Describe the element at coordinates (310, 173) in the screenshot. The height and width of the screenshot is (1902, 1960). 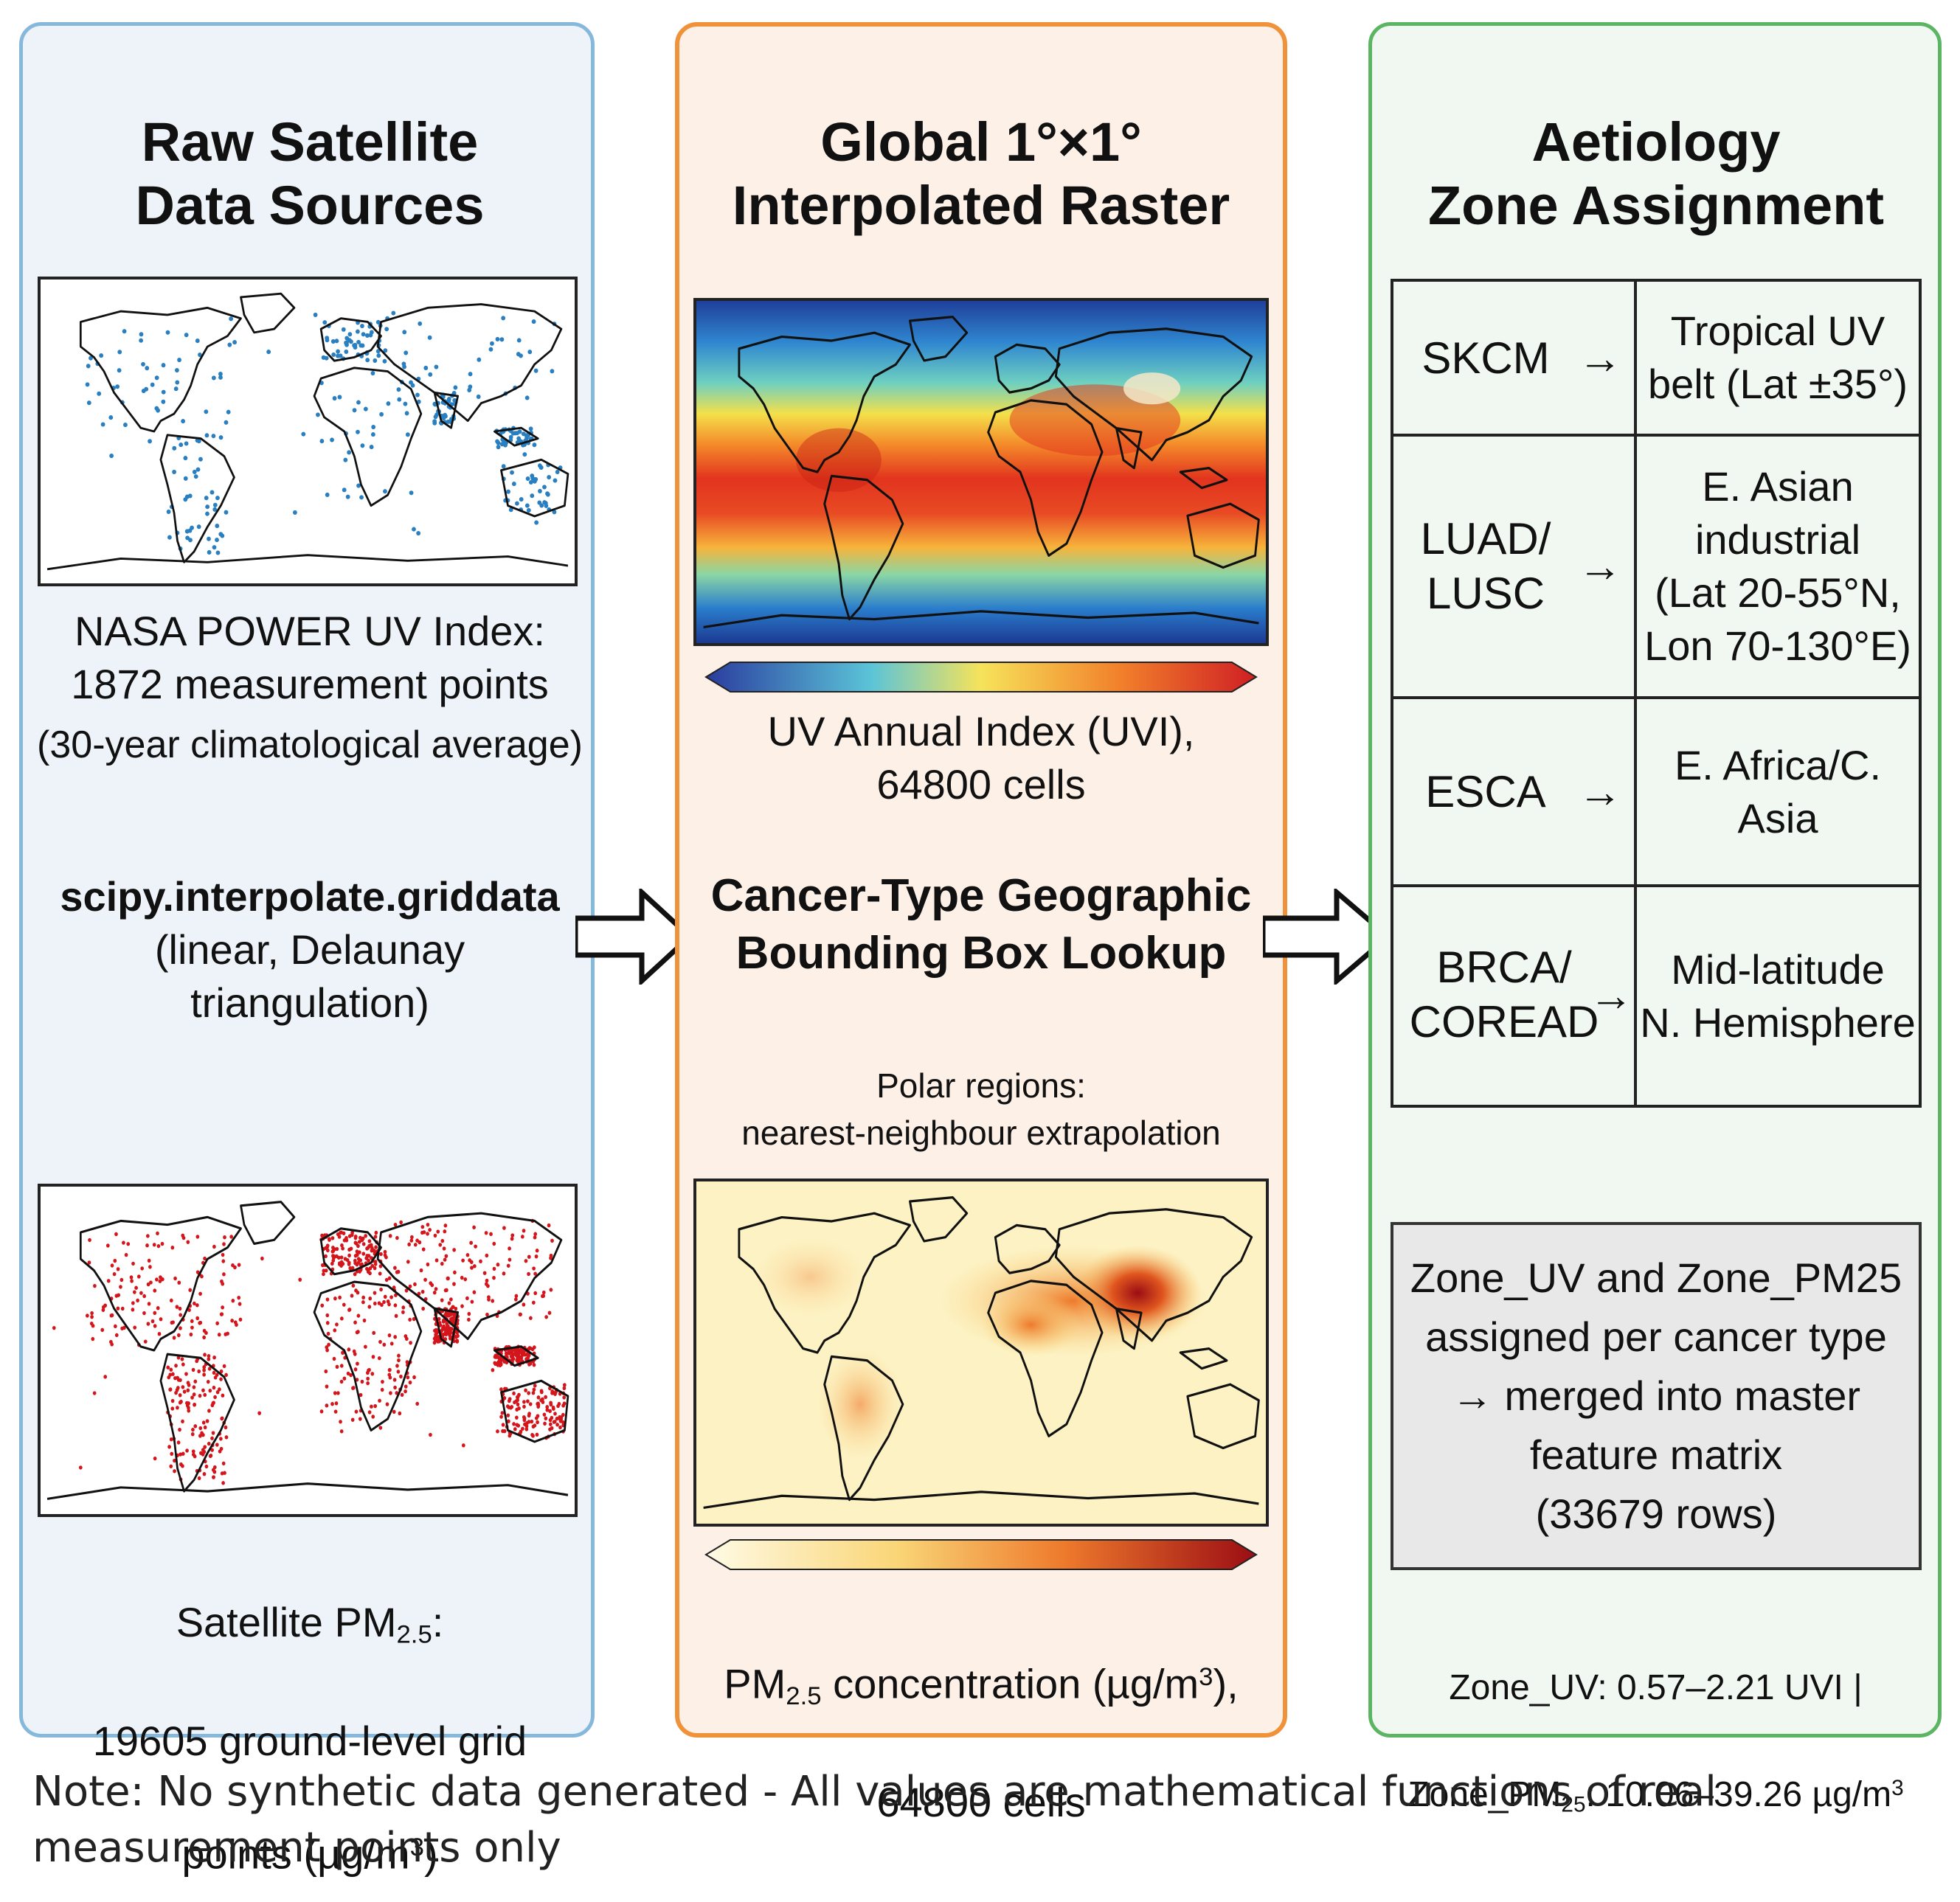
I see `raw-panel-title: Raw Satellite Data Sources` at that location.